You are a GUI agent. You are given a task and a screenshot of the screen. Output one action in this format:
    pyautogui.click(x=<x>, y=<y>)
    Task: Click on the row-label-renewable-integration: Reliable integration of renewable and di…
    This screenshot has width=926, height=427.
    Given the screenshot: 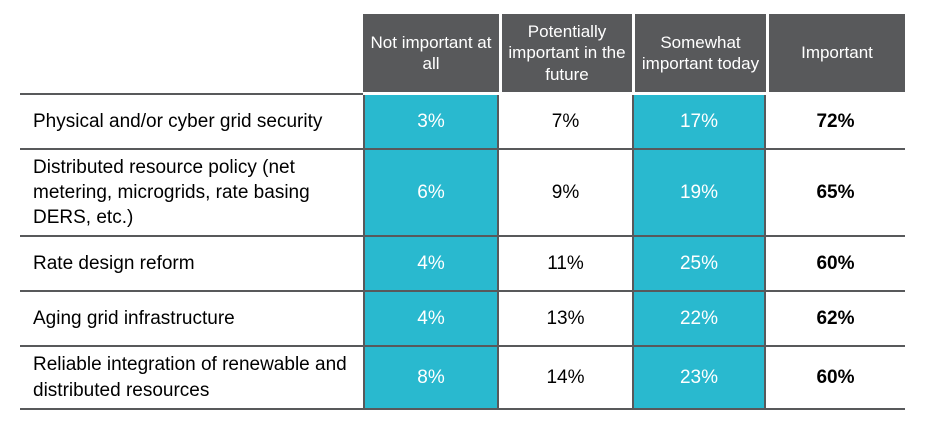 What is the action you would take?
    pyautogui.click(x=191, y=378)
    